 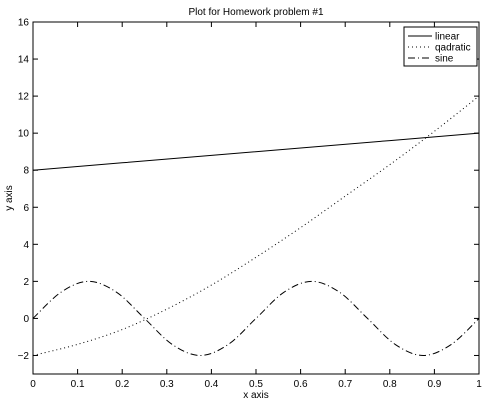 I want to click on x-tick-label: 0.2, so click(x=122, y=384).